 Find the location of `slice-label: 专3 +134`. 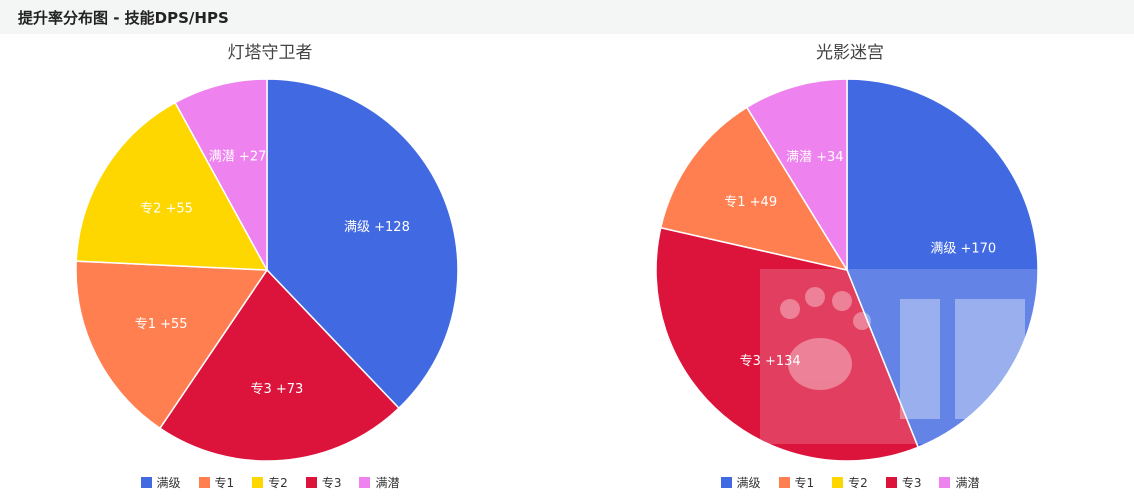

slice-label: 专3 +134 is located at coordinates (770, 361).